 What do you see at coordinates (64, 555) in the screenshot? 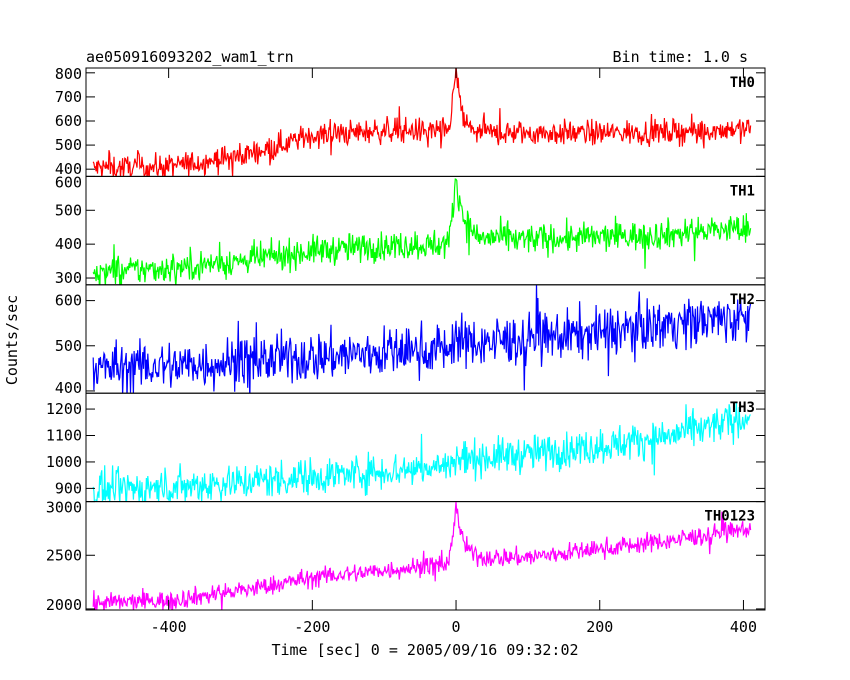
I see `y-tick-label: 2500` at bounding box center [64, 555].